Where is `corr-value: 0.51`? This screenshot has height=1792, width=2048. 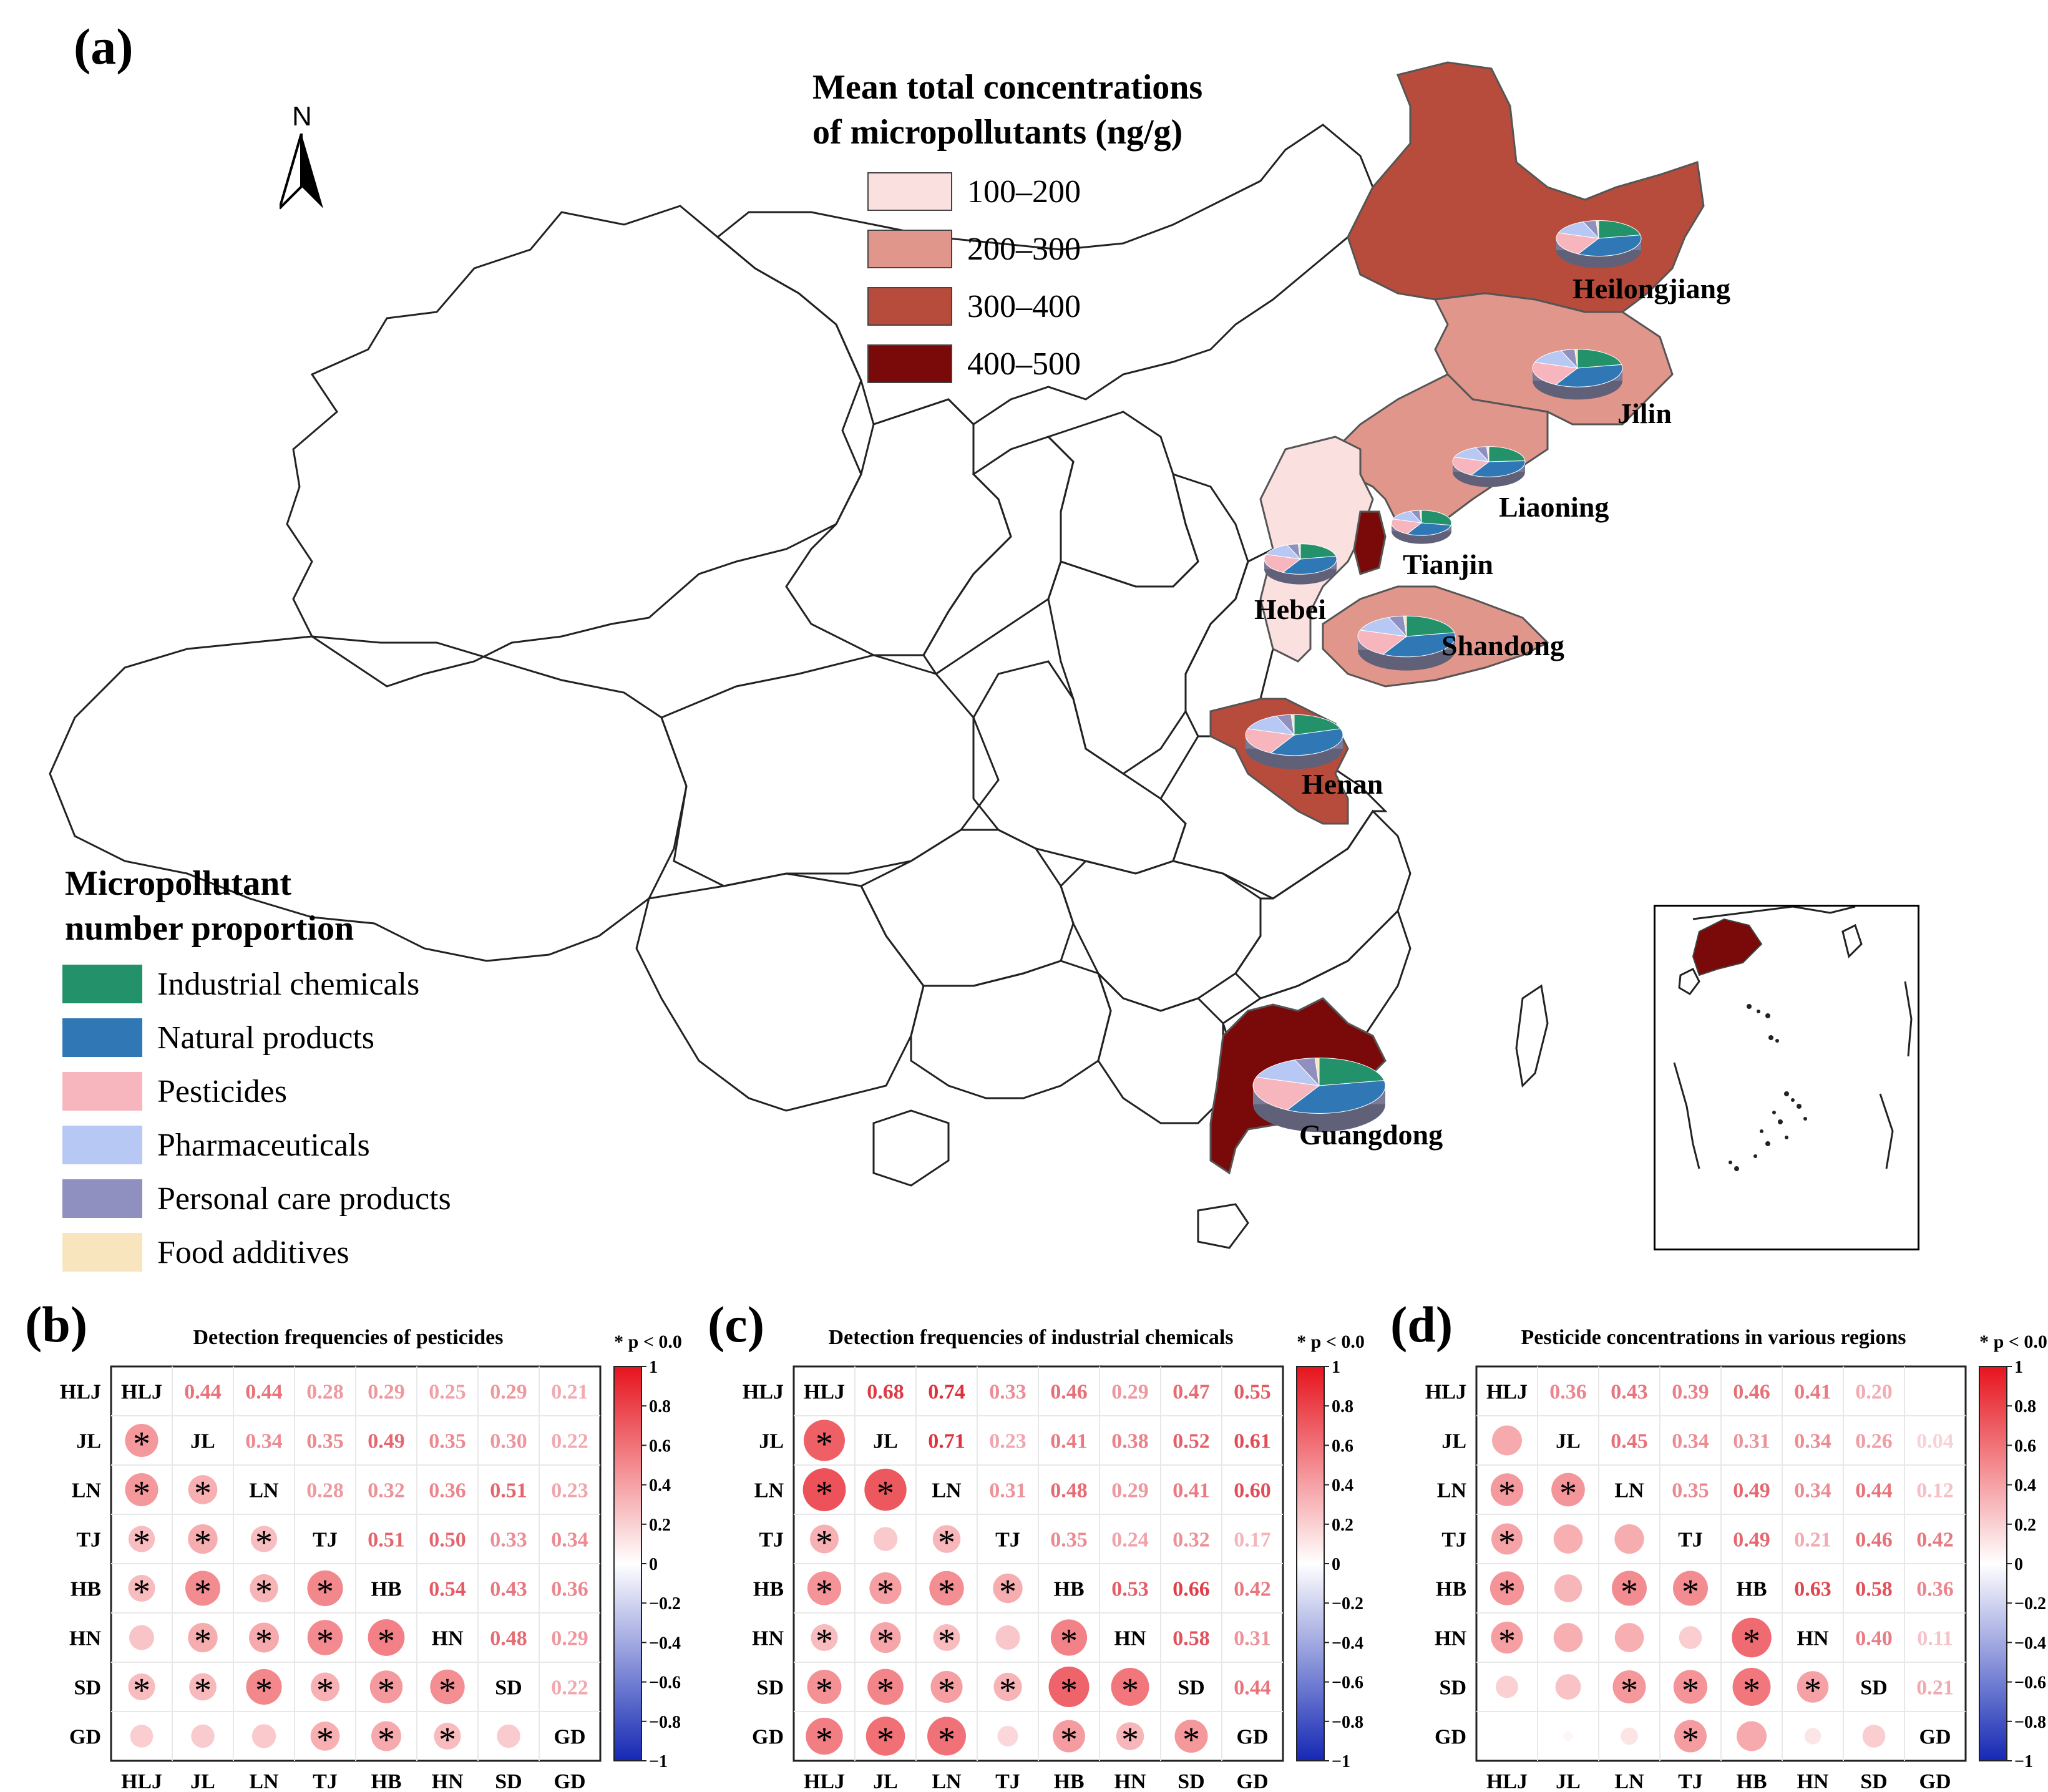
corr-value: 0.51 is located at coordinates (509, 1490).